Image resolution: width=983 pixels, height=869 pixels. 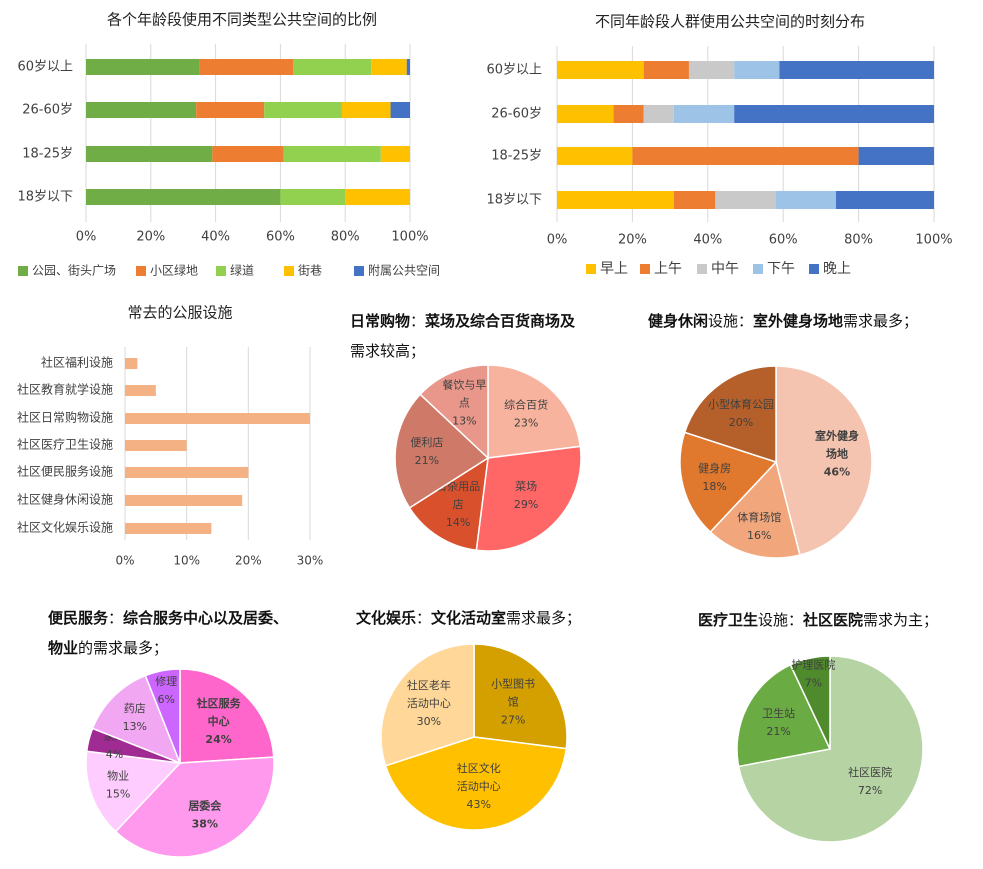 What do you see at coordinates (280, 237) in the screenshot?
I see `x-tick-label: 60%` at bounding box center [280, 237].